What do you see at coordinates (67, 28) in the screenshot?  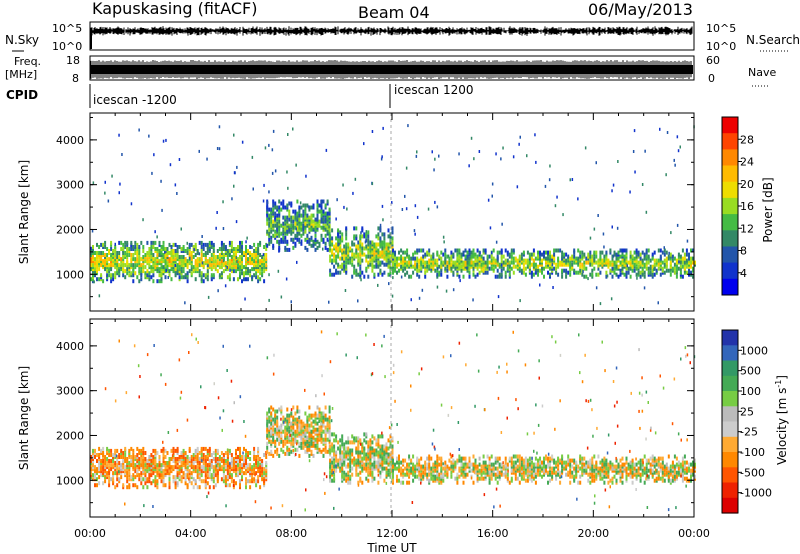 I see `nsky-tick-top: 10^5` at bounding box center [67, 28].